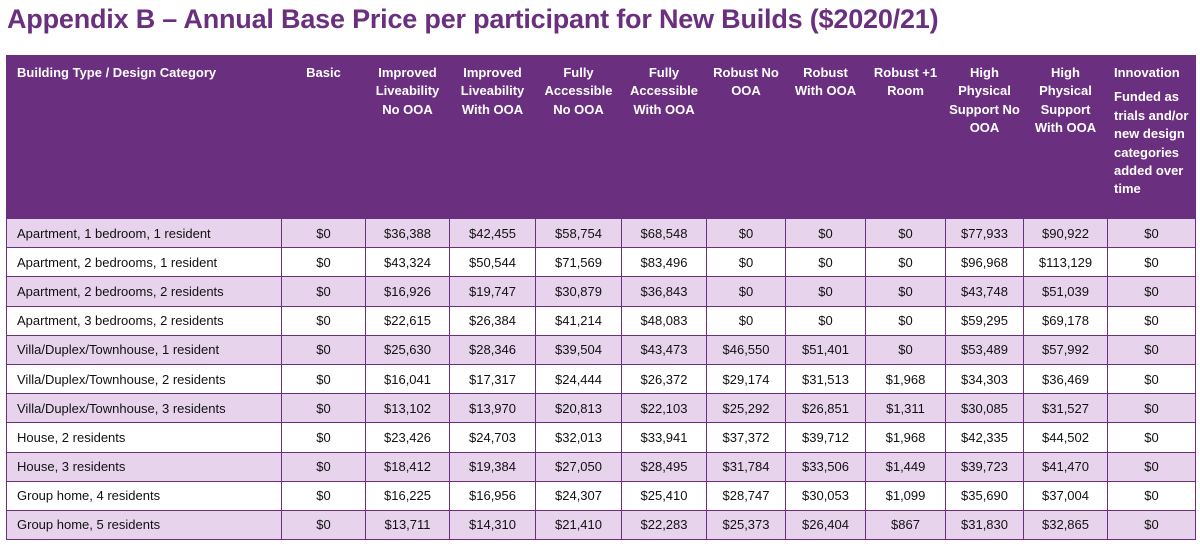 This screenshot has width=1200, height=545. I want to click on price-cell: $26,372, so click(664, 379).